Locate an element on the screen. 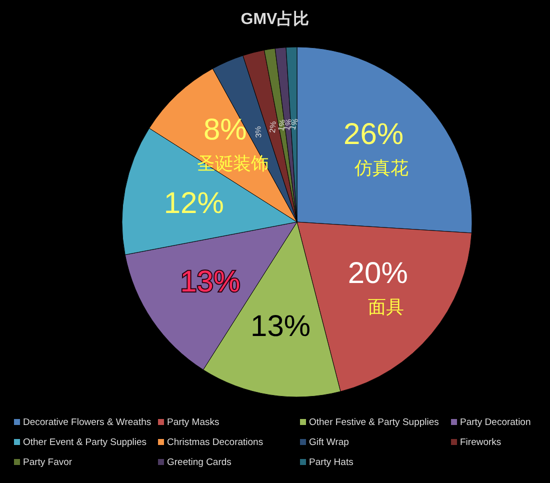 The height and width of the screenshot is (483, 550). chart-title: GMV占比 is located at coordinates (275, 19).